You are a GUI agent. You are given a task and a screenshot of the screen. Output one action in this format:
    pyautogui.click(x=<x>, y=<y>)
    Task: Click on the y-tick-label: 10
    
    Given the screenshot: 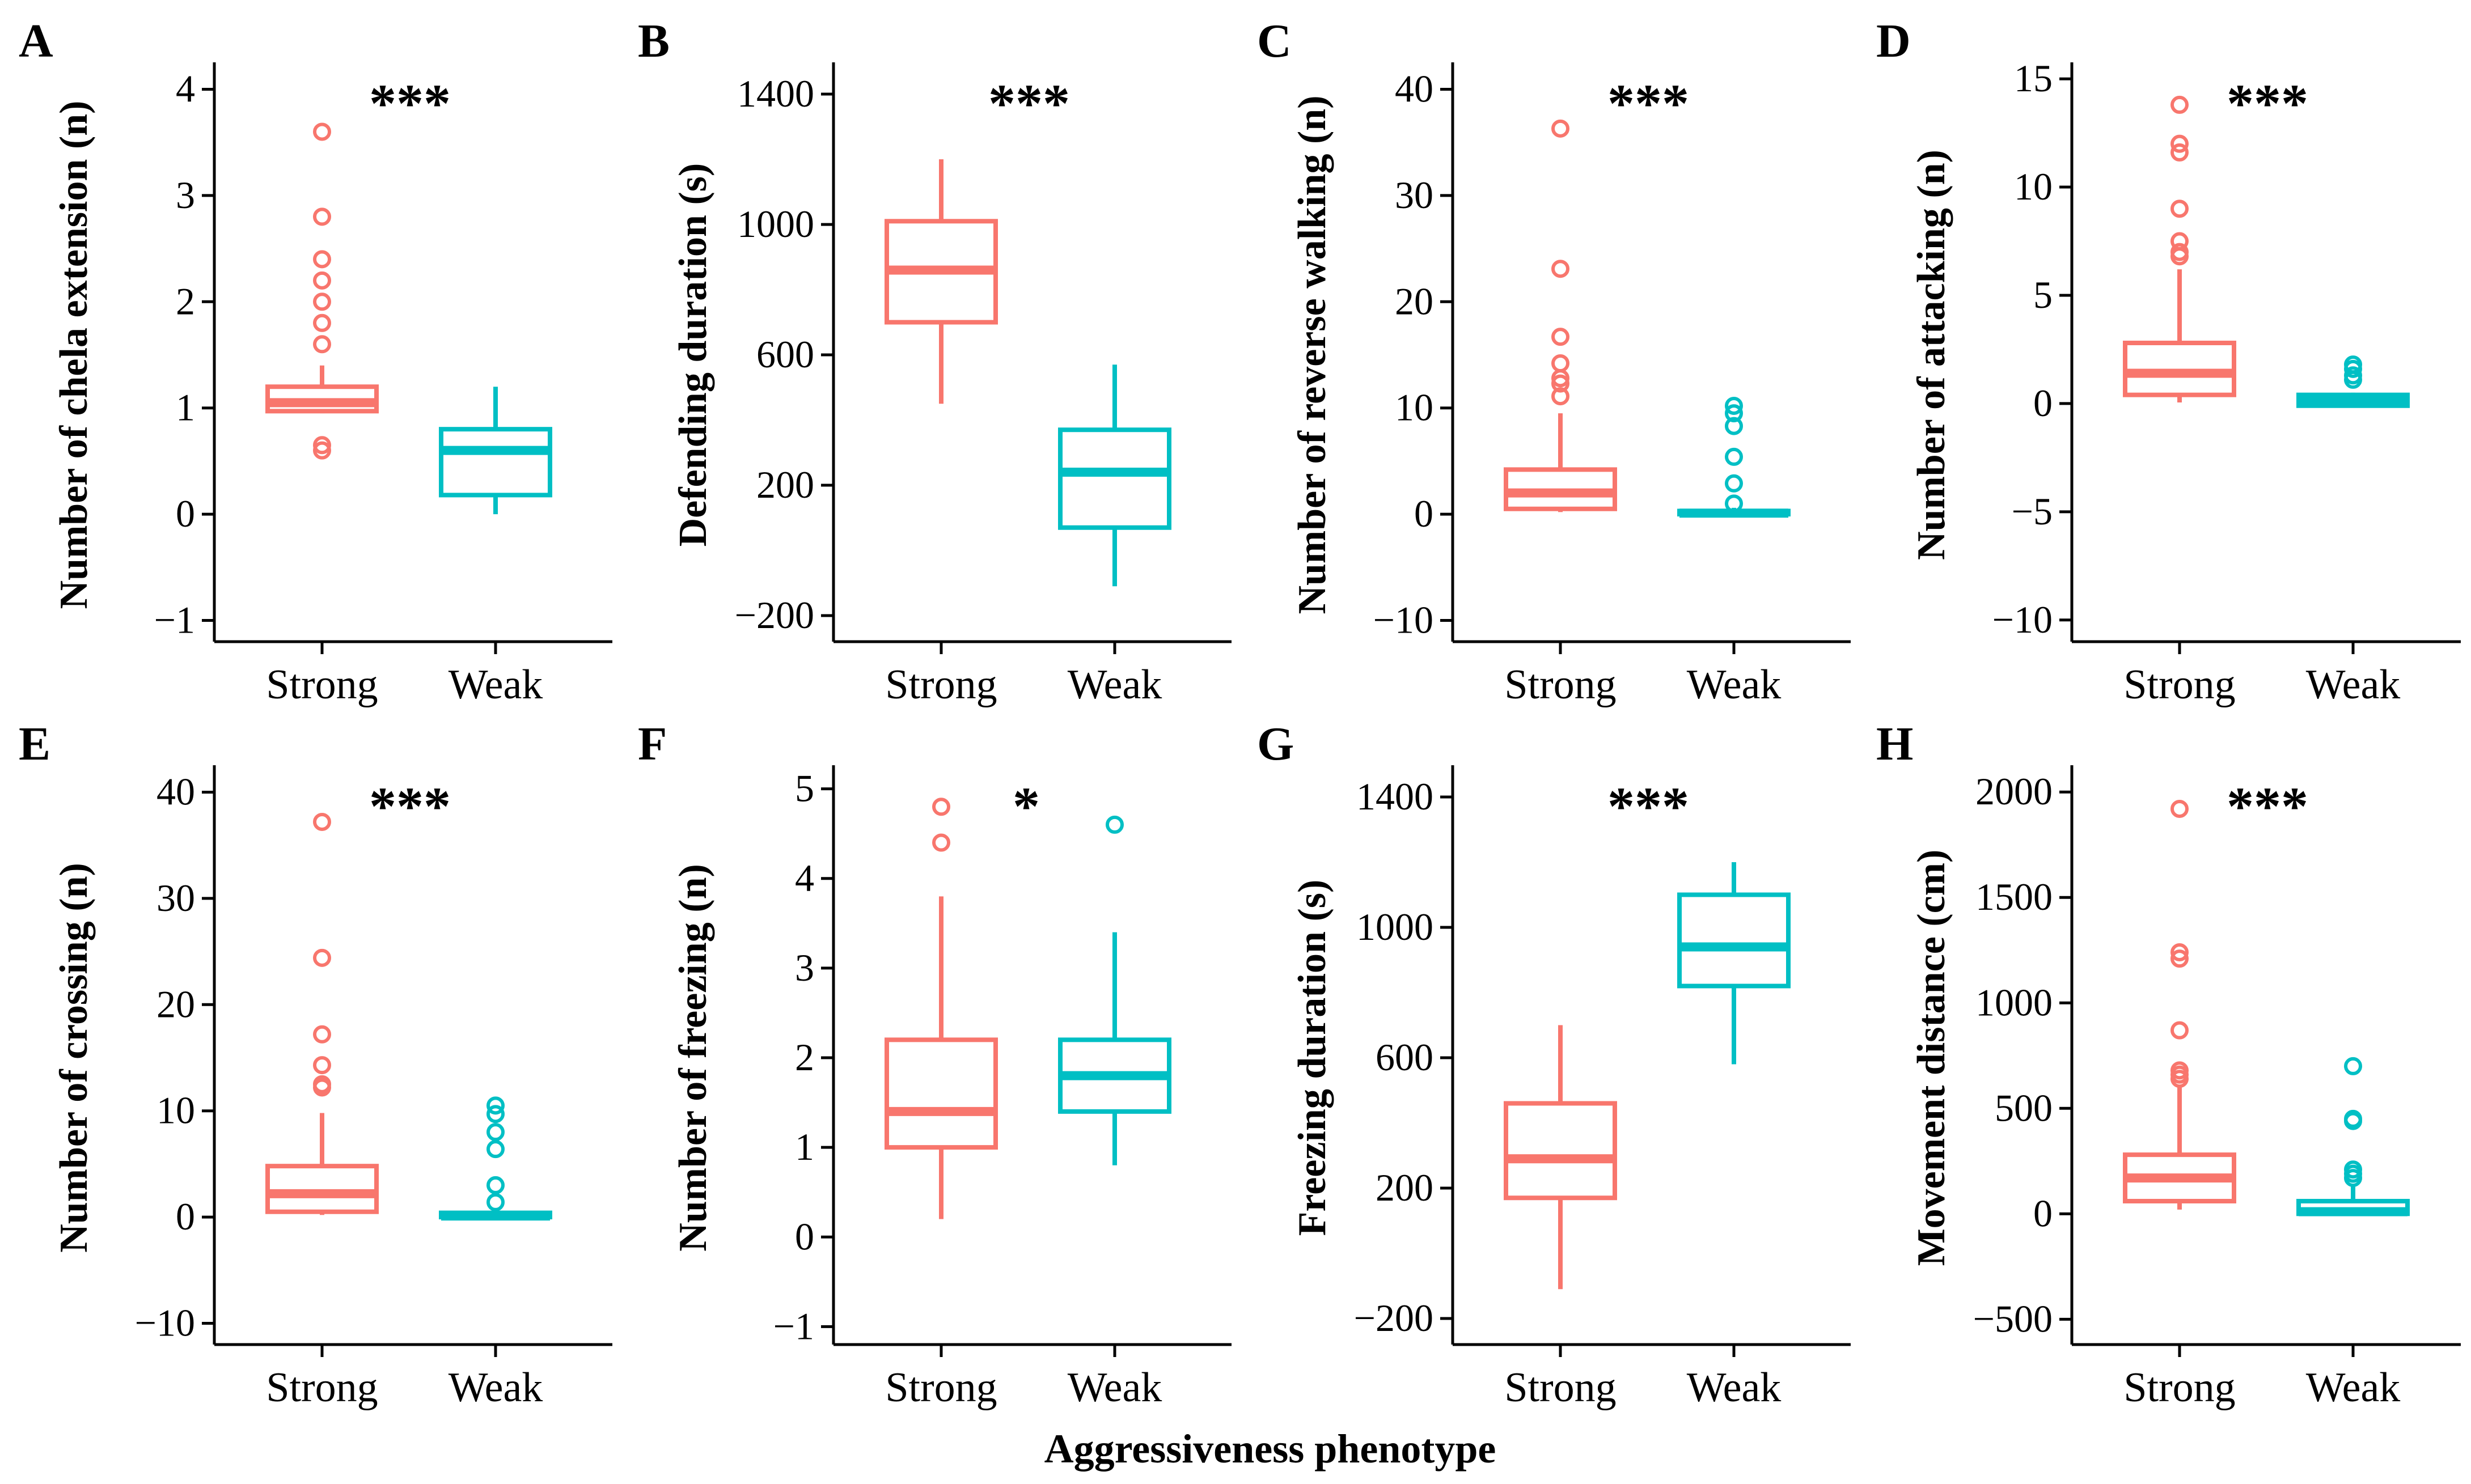 What is the action you would take?
    pyautogui.click(x=176, y=1110)
    